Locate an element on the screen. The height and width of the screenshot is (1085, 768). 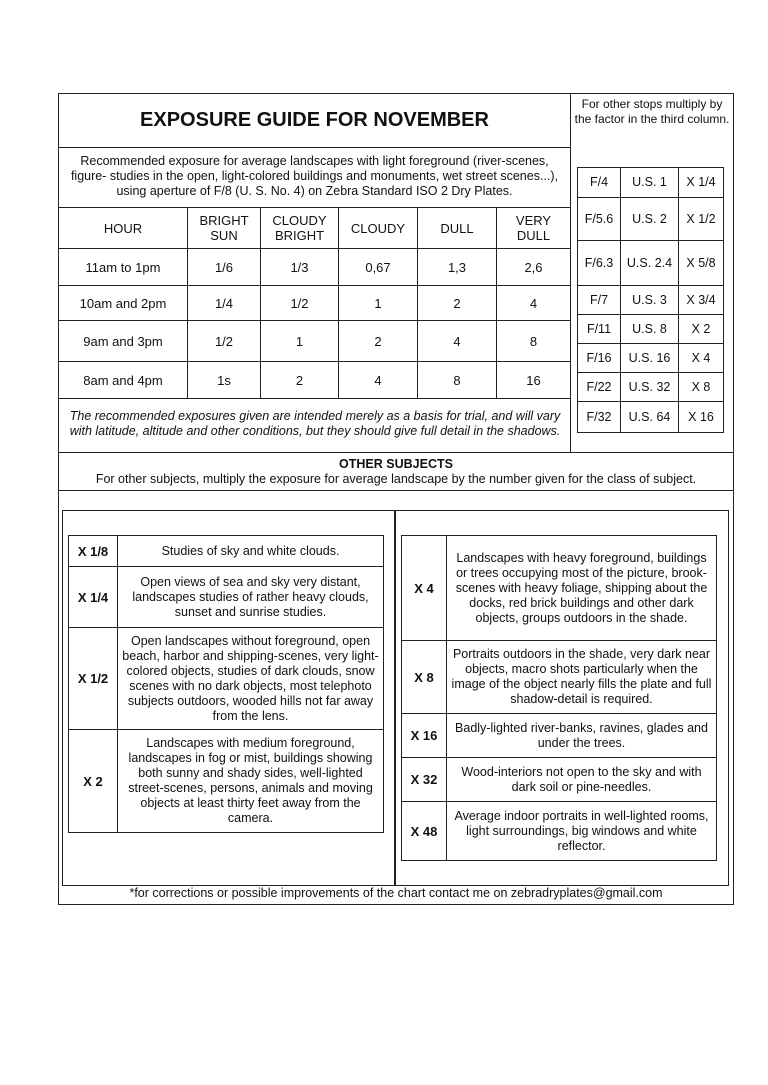
f-stop: F/16 is located at coordinates (599, 358).